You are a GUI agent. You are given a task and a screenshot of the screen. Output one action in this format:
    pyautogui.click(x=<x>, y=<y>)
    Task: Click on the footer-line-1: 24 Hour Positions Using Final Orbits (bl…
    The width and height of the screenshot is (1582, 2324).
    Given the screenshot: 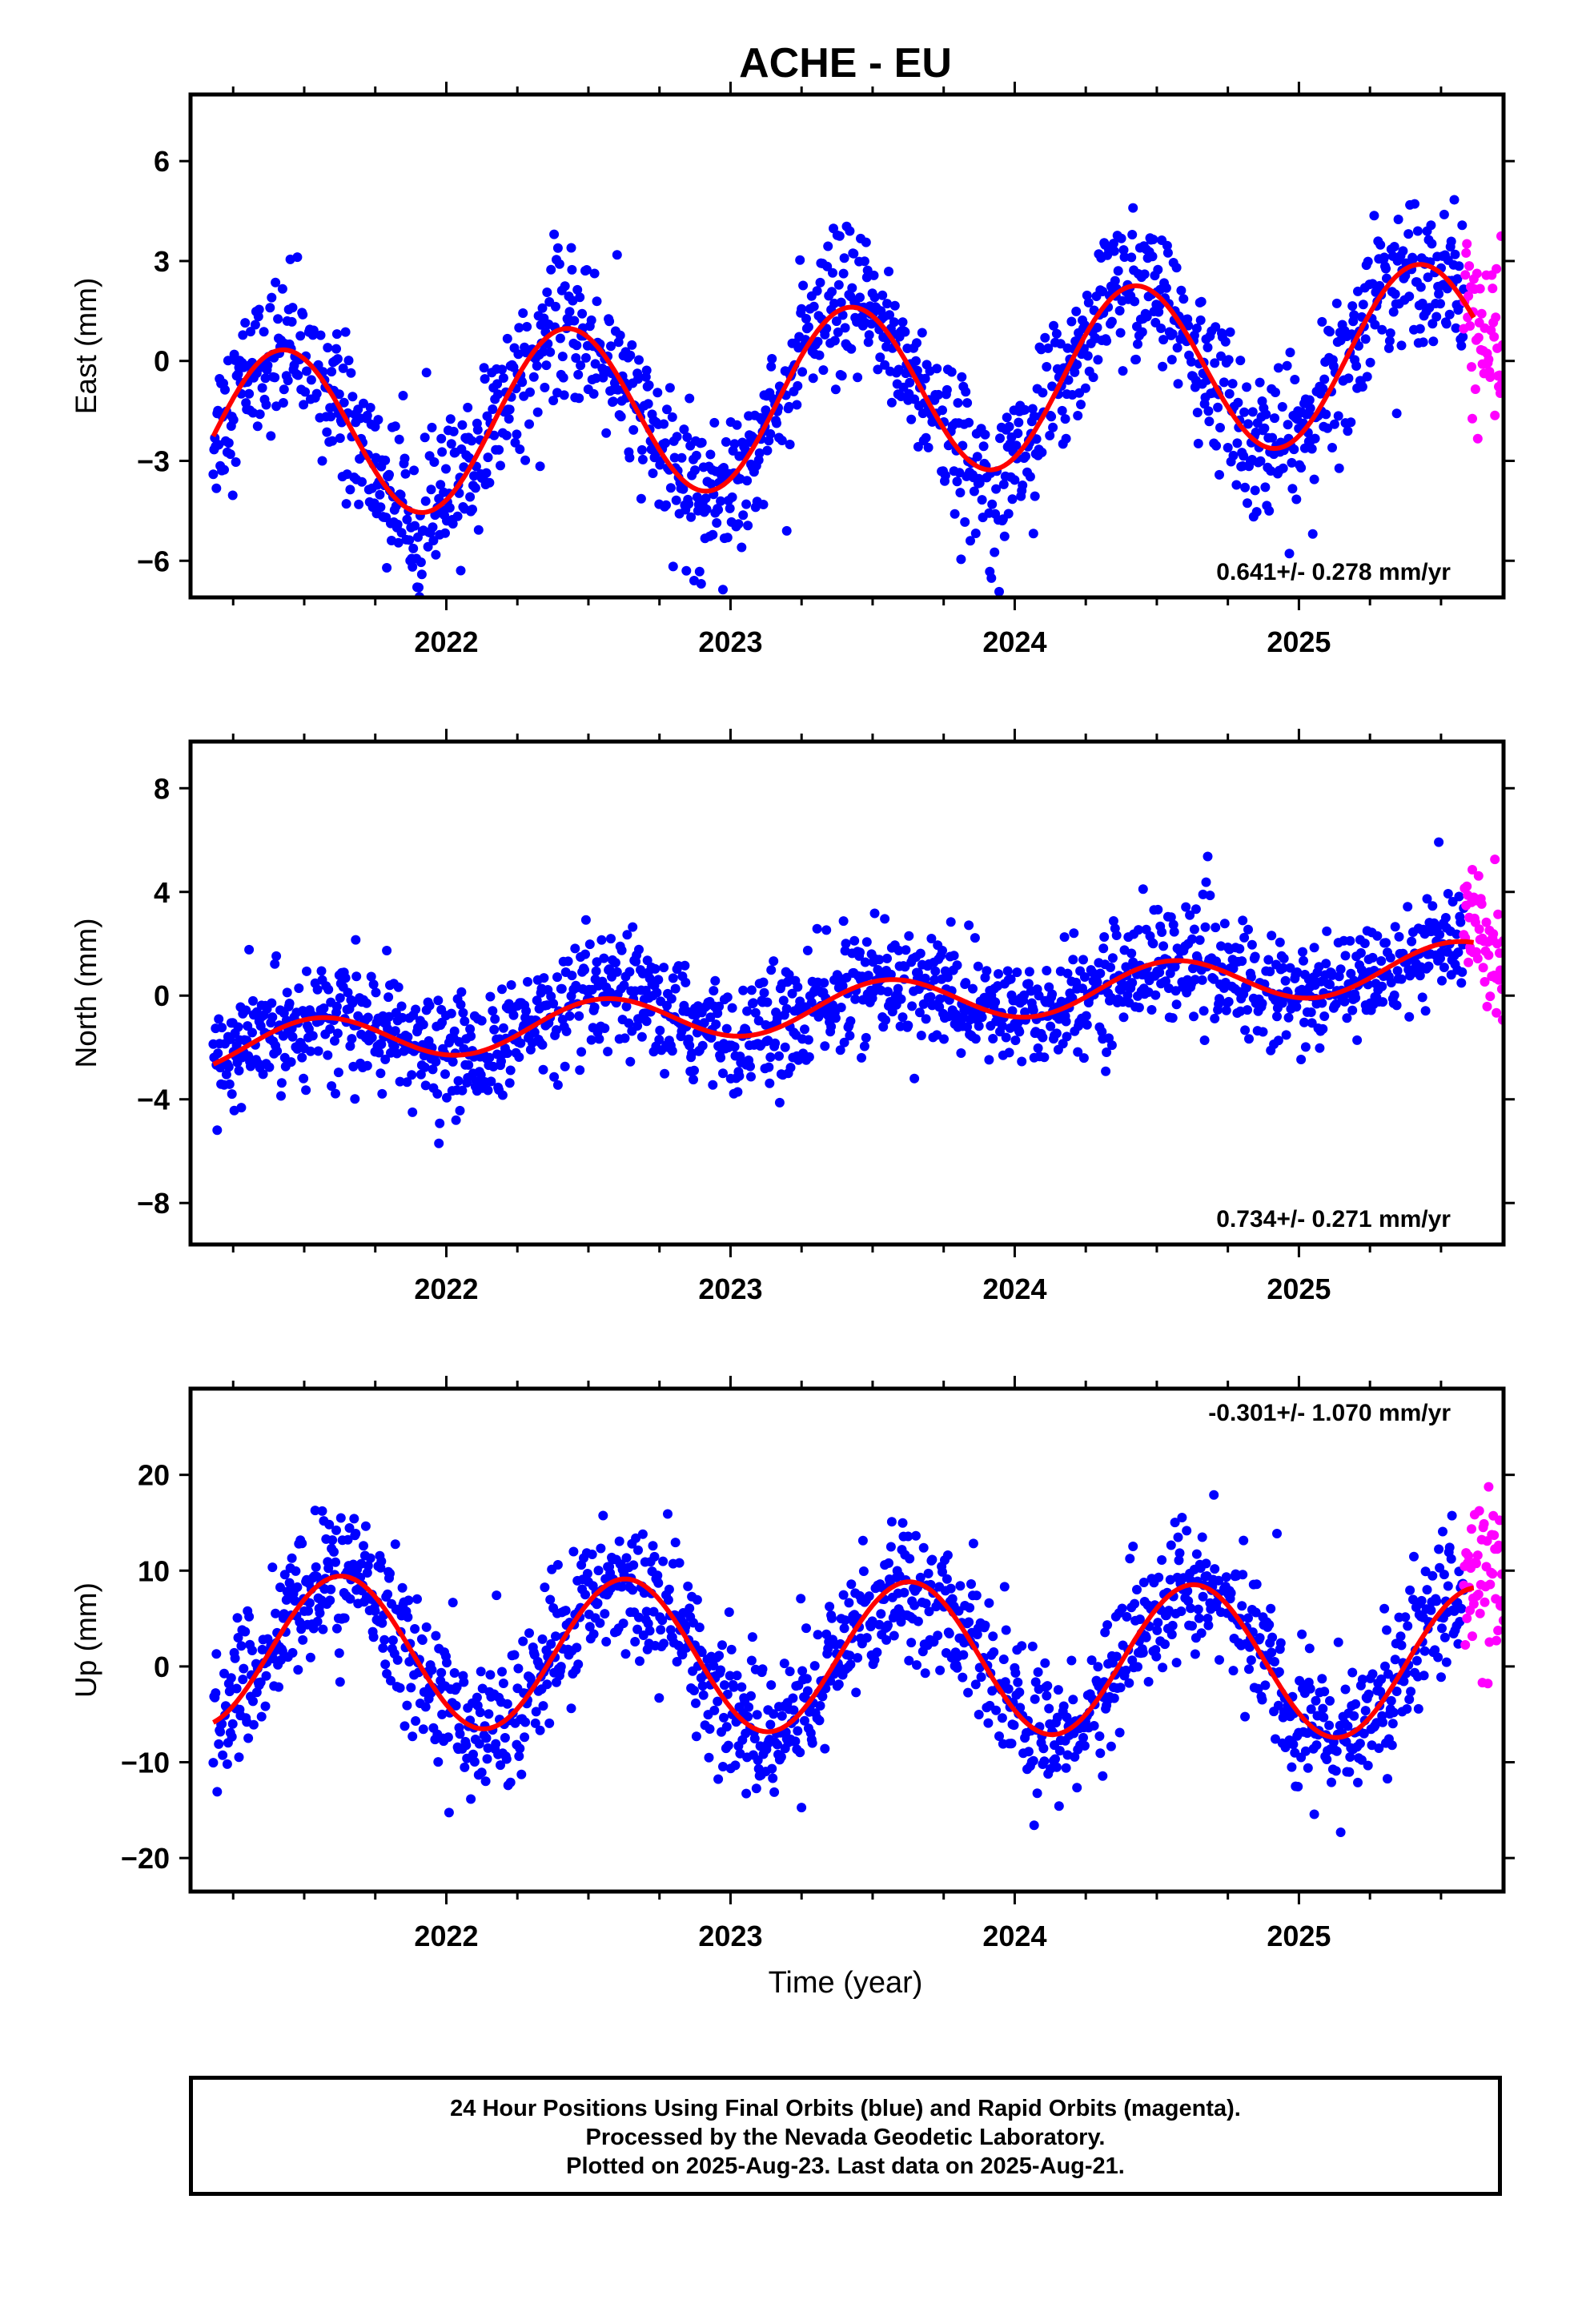 What is the action you would take?
    pyautogui.click(x=846, y=2108)
    